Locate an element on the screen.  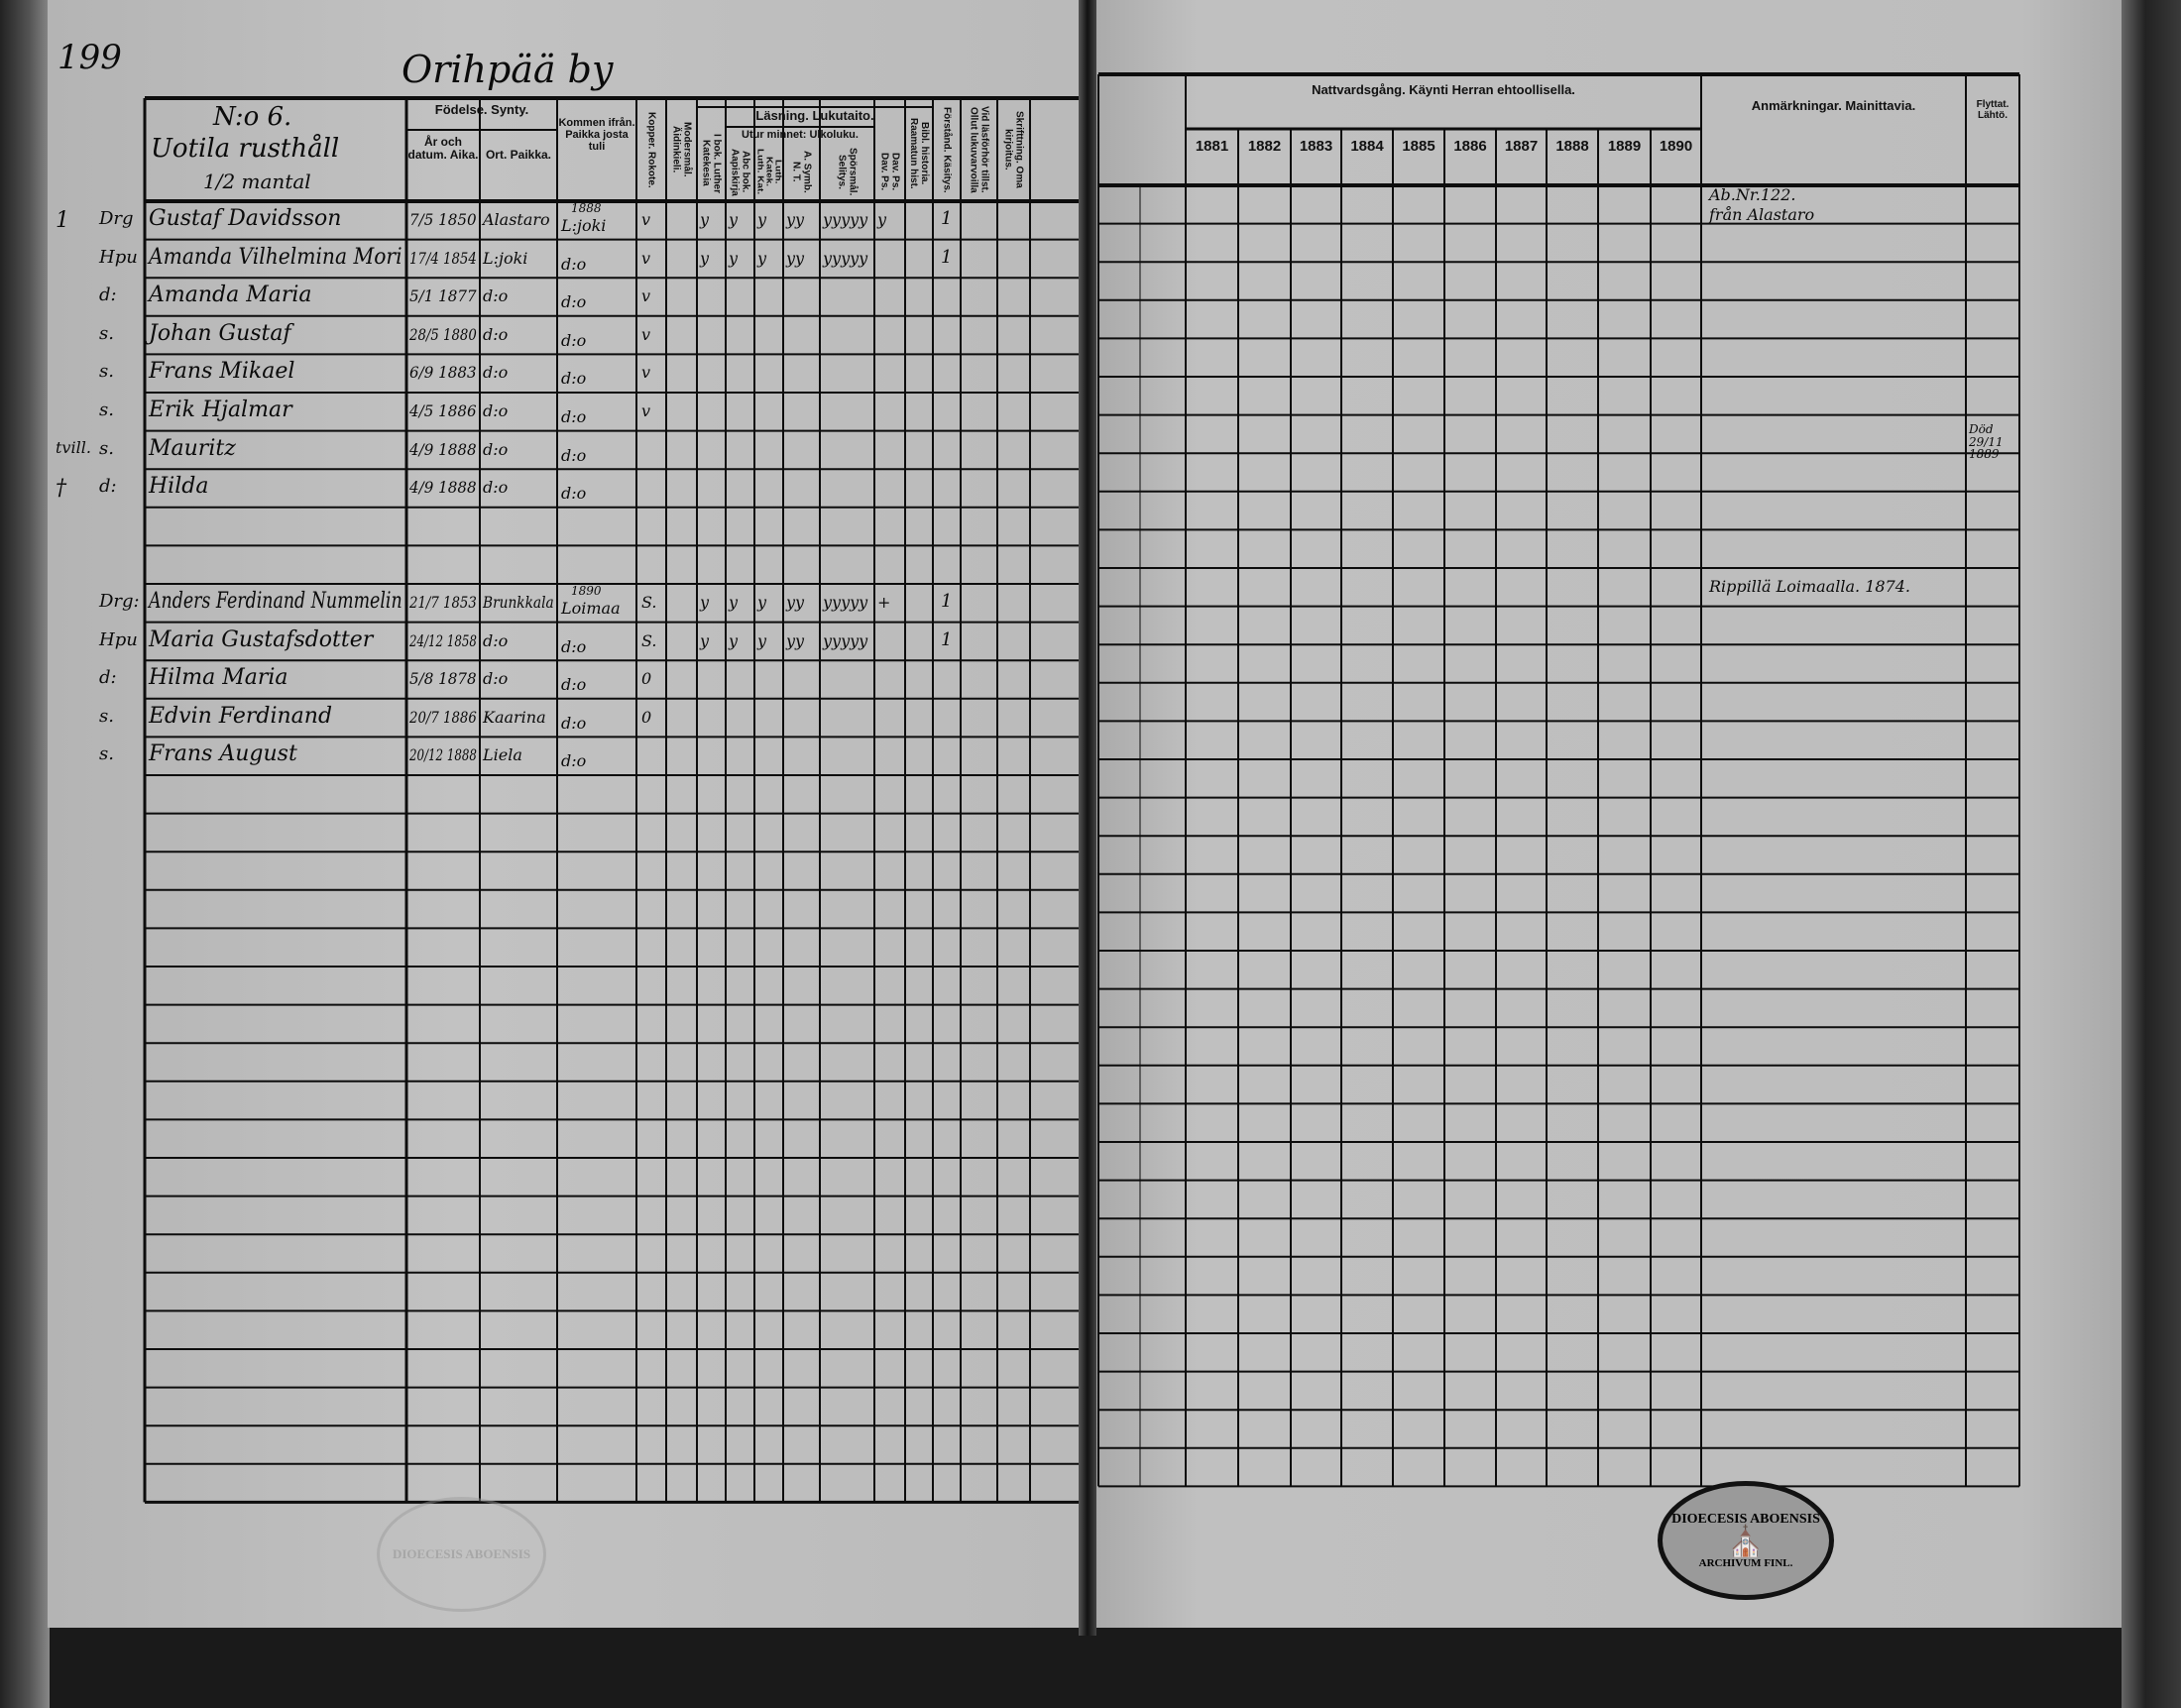
margin-note: † is located at coordinates (61, 489).